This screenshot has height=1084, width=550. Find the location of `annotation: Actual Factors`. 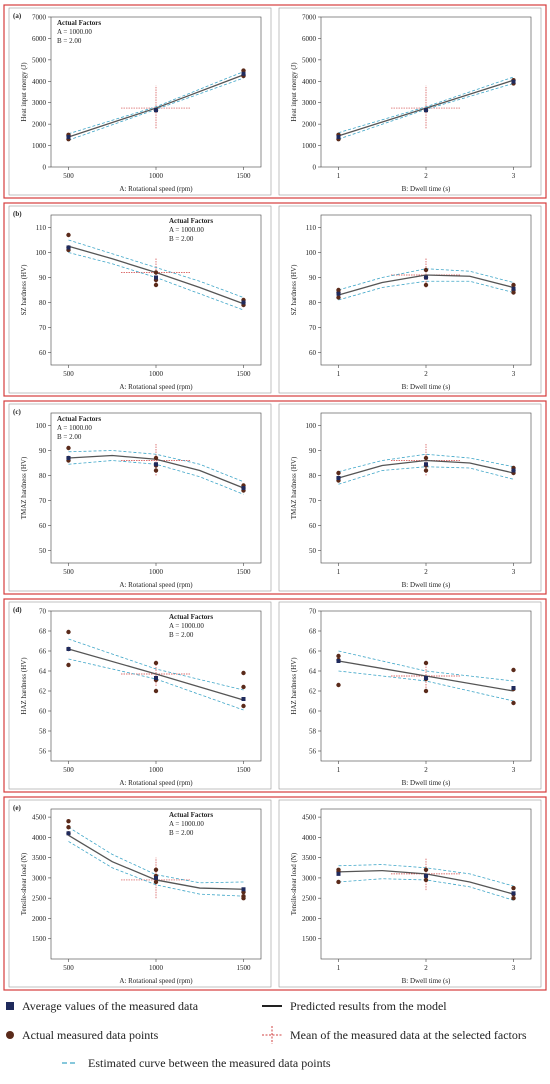

annotation: Actual Factors is located at coordinates (191, 617).